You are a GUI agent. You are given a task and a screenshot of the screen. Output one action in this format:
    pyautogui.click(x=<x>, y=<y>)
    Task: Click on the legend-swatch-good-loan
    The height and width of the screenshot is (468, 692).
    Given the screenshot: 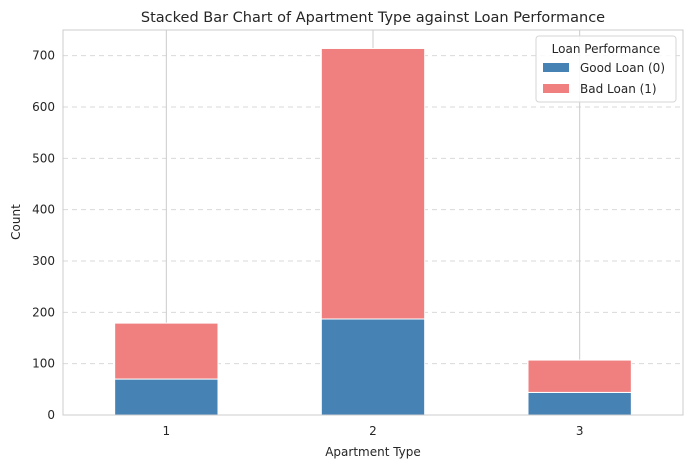 What is the action you would take?
    pyautogui.click(x=556, y=67)
    